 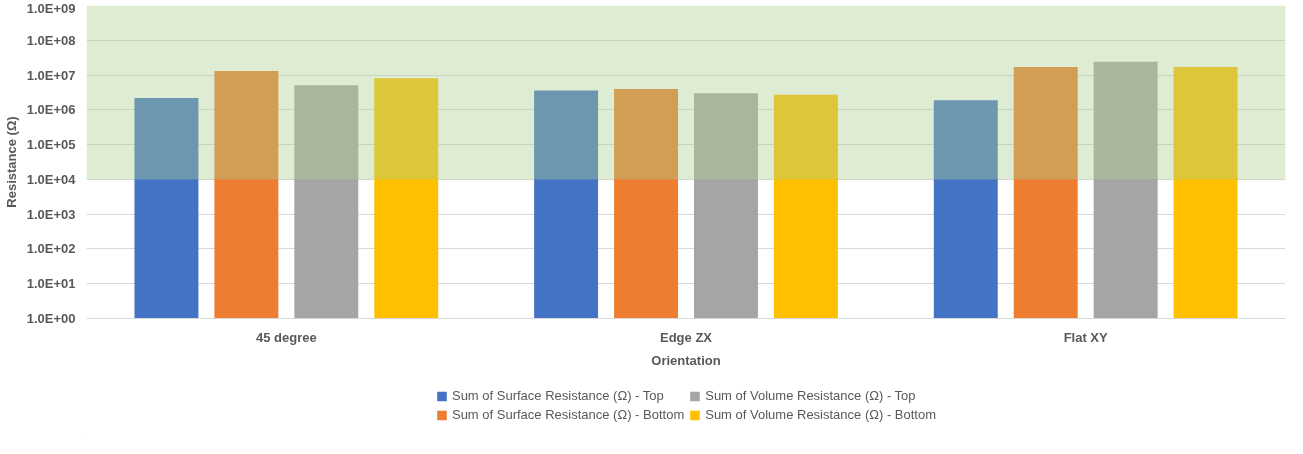 I want to click on legend-label: Sum of Surface Resistance (Ω) - Top, so click(x=557, y=395).